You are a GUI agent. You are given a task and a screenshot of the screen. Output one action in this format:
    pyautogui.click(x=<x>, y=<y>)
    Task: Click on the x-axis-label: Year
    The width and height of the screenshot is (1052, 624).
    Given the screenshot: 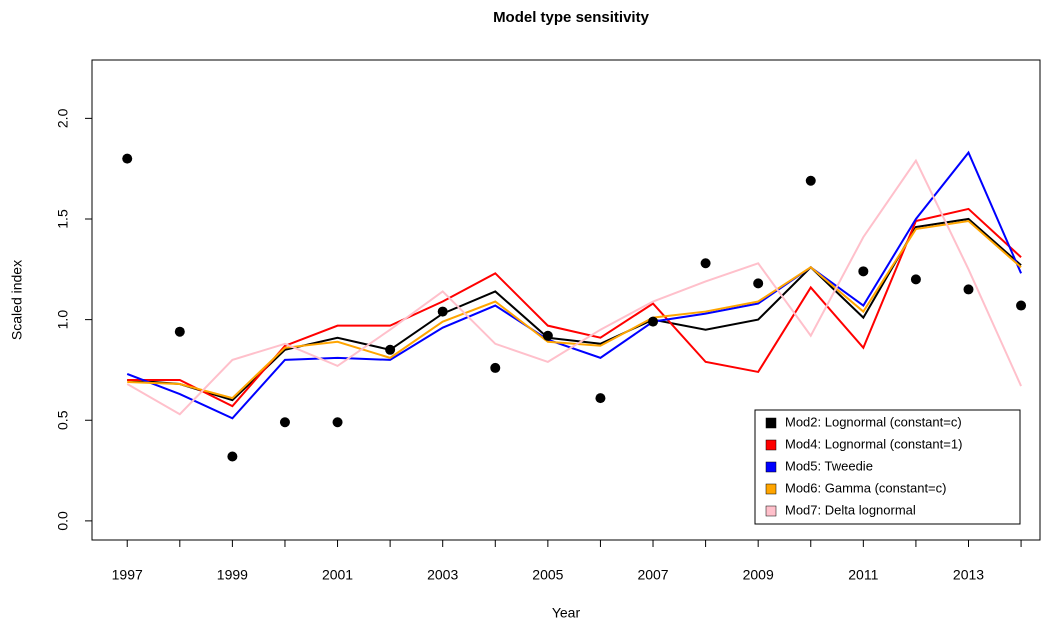 What is the action you would take?
    pyautogui.click(x=566, y=613)
    